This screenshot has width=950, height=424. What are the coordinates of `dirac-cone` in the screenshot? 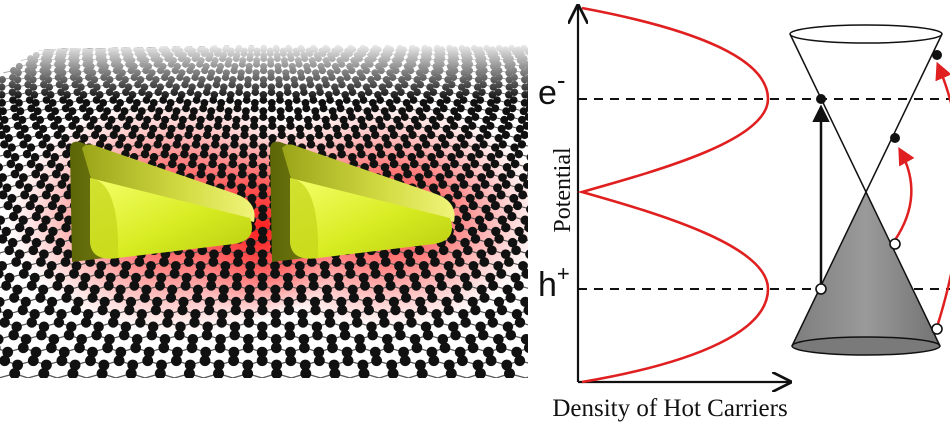 It's located at (869, 190).